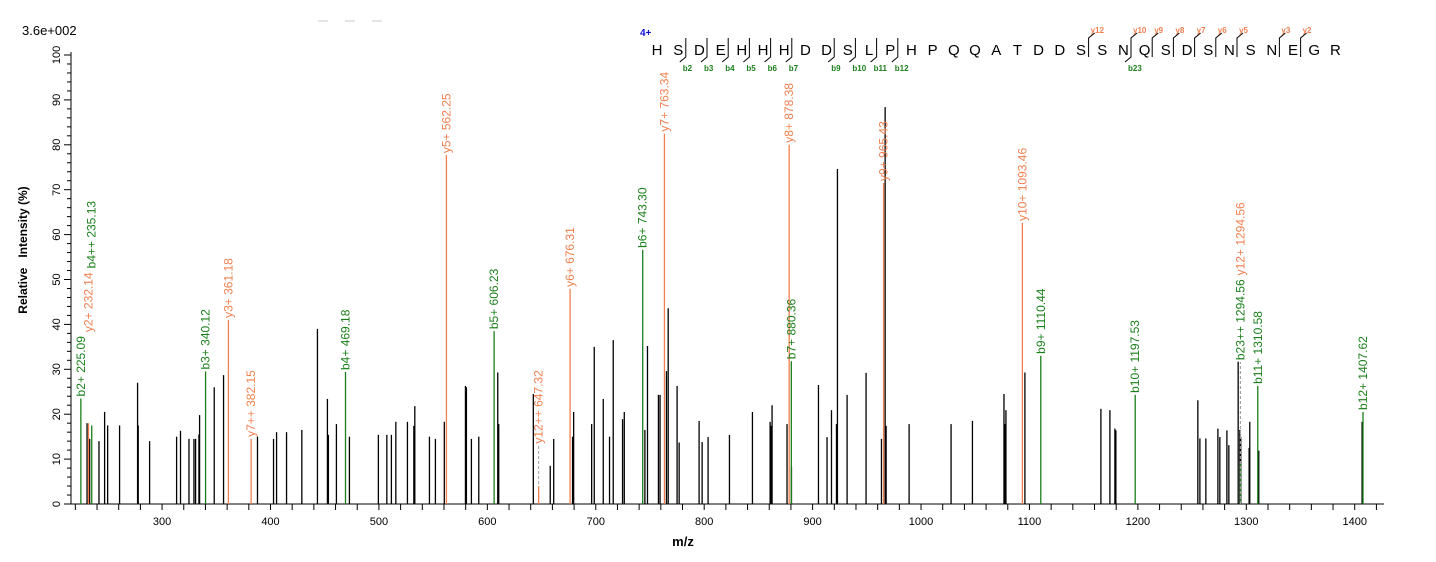  I want to click on b-ion-label: b6+ 743.30, so click(643, 217).